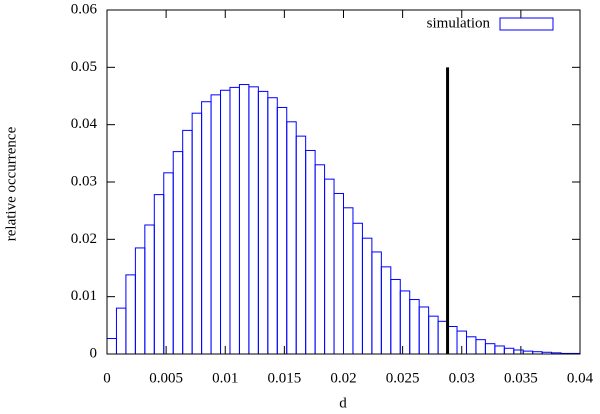  Describe the element at coordinates (225, 378) in the screenshot. I see `x-tick-label: 0.01` at that location.